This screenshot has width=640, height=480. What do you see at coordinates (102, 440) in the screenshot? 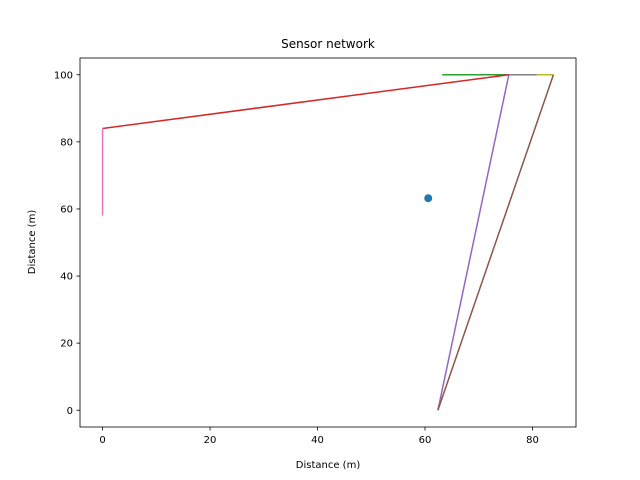
I see `x-tick-label: 0` at bounding box center [102, 440].